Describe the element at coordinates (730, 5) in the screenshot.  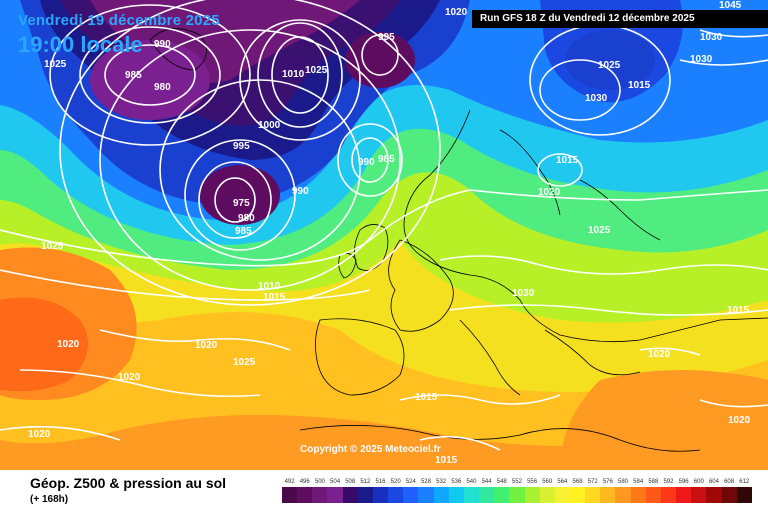
I see `isobar-label: 1045` at that location.